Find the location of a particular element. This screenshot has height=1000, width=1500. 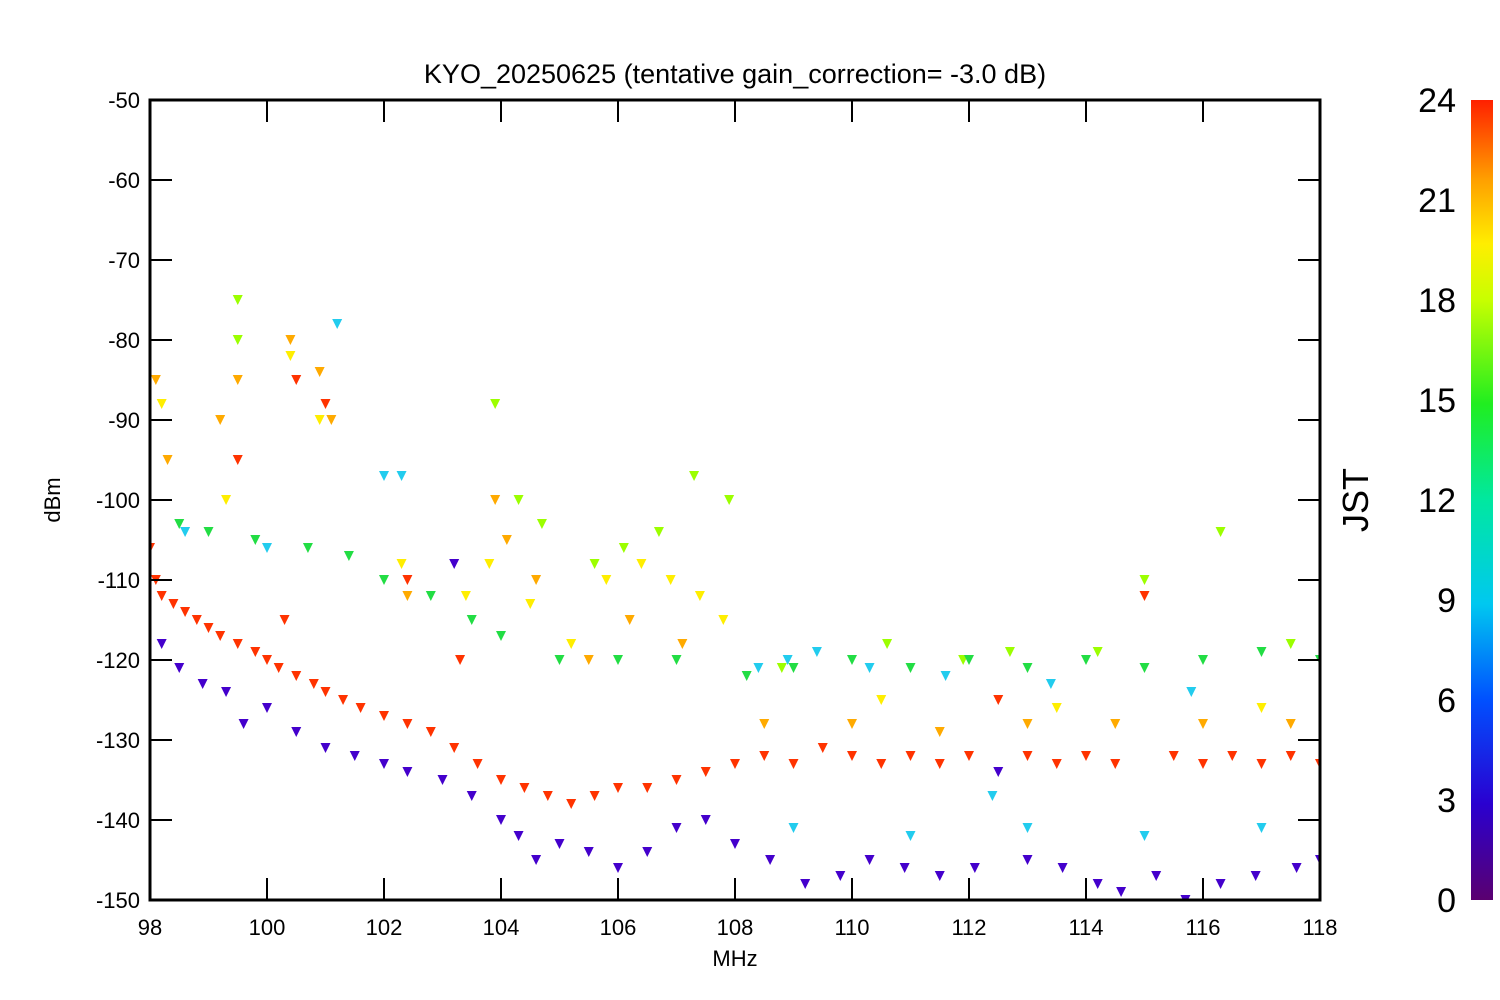

colorbar-tick-label: 24 is located at coordinates (1437, 101).